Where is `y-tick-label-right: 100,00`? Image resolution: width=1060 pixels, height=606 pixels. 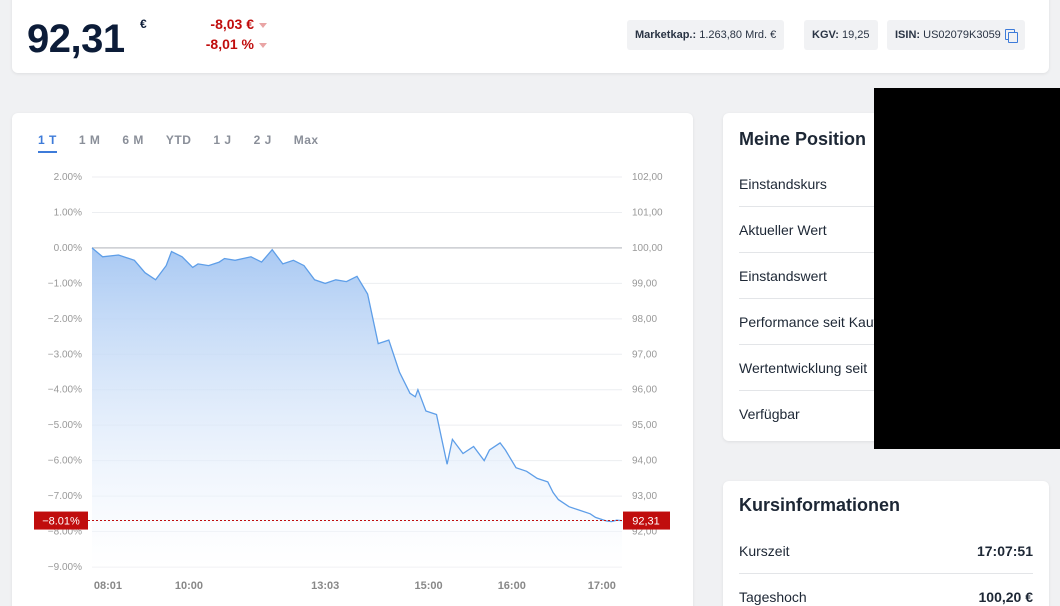
y-tick-label-right: 100,00 is located at coordinates (647, 248).